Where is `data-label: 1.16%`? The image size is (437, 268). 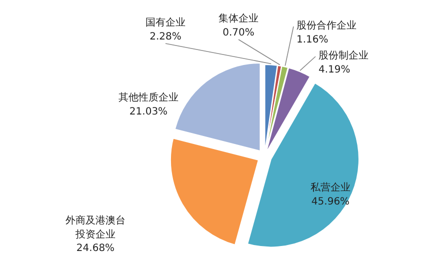
data-label: 1.16% is located at coordinates (312, 40).